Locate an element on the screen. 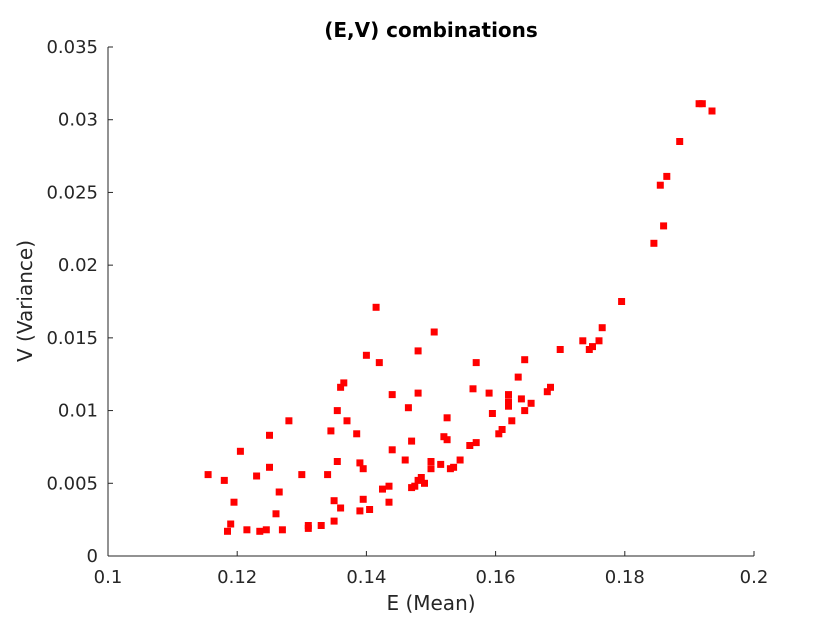 The image size is (834, 625). y-tick-label: 0.005 is located at coordinates (72, 483).